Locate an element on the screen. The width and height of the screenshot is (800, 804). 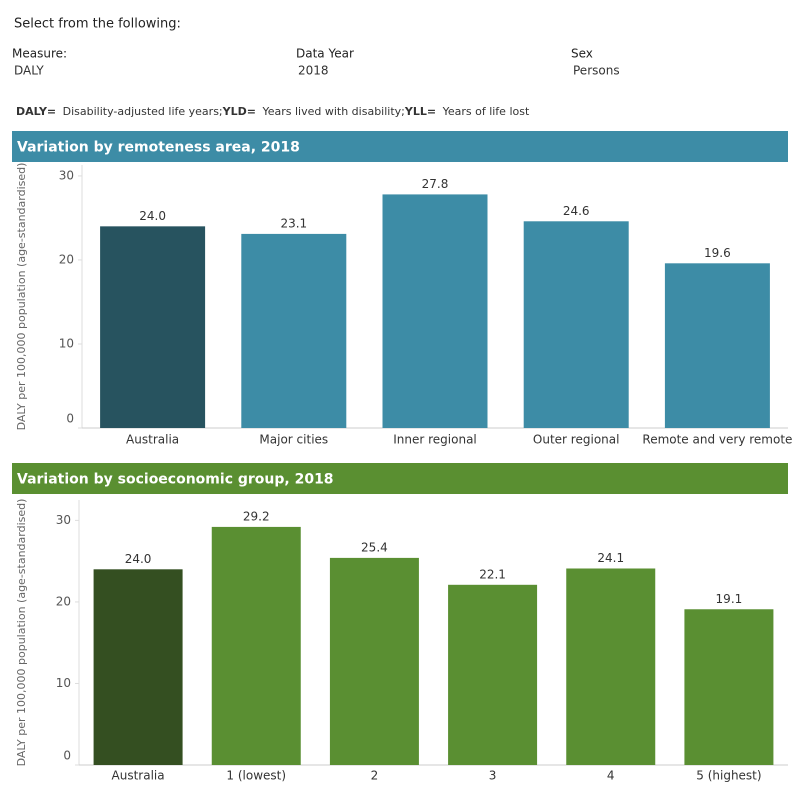
value-label: 19.1 is located at coordinates (729, 599).